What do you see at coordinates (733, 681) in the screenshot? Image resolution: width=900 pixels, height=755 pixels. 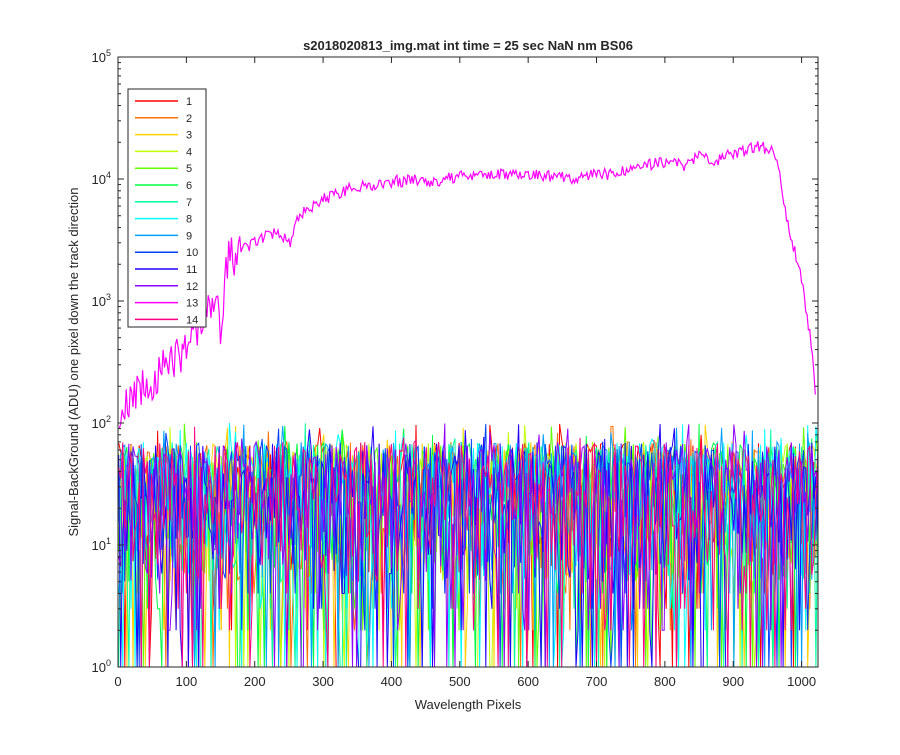 I see `x-tick-label: 900` at bounding box center [733, 681].